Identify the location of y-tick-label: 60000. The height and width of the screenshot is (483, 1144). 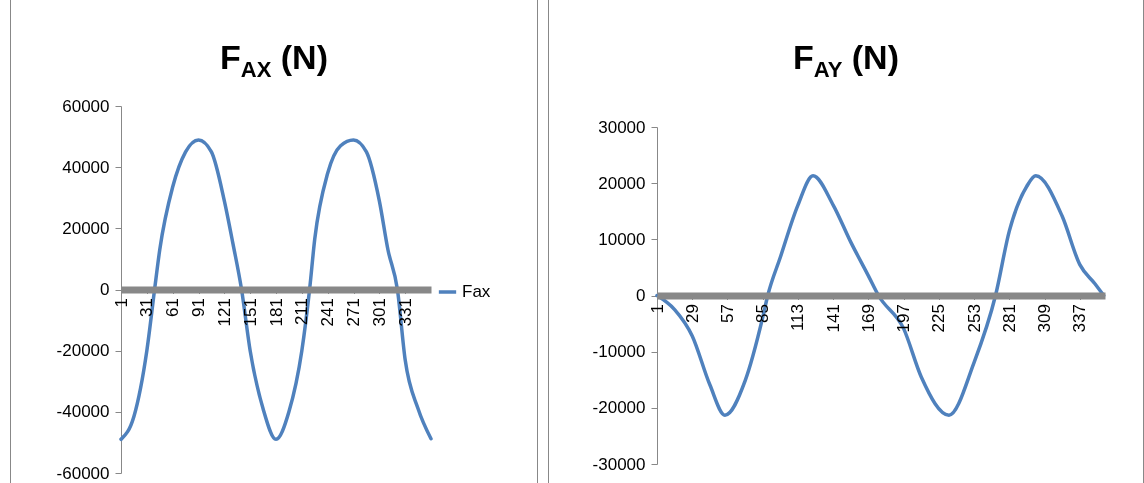
(86, 106).